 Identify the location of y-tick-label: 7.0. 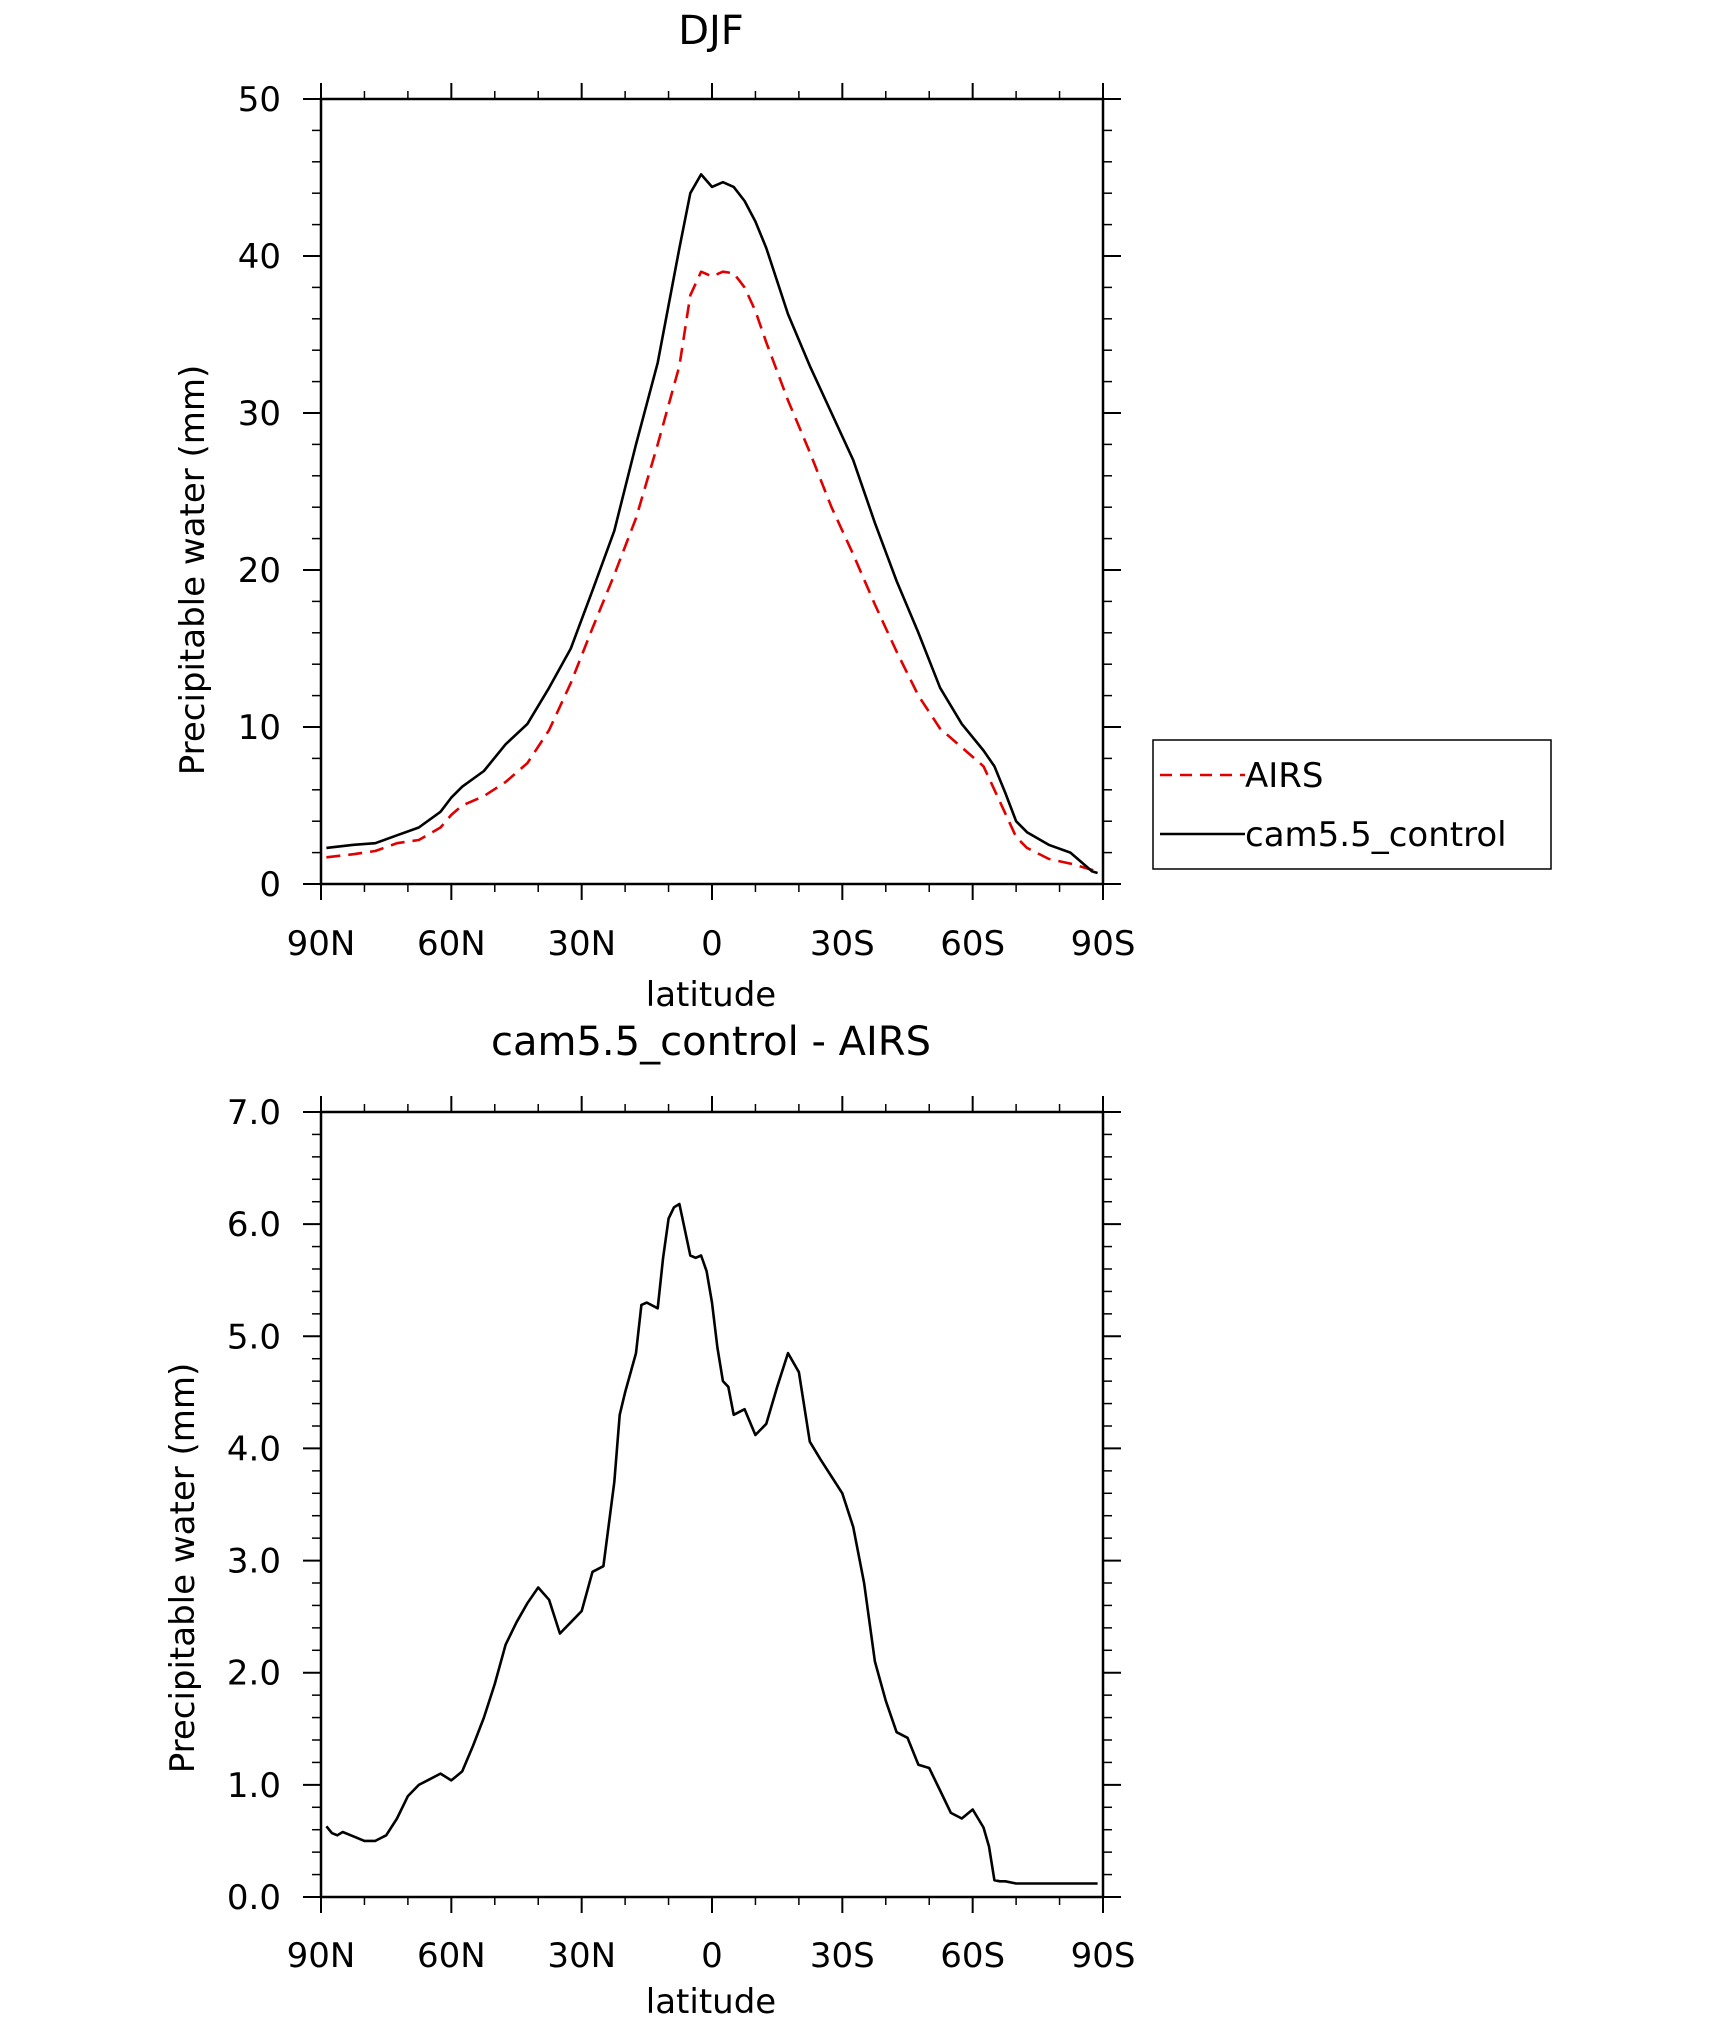
(254, 1113).